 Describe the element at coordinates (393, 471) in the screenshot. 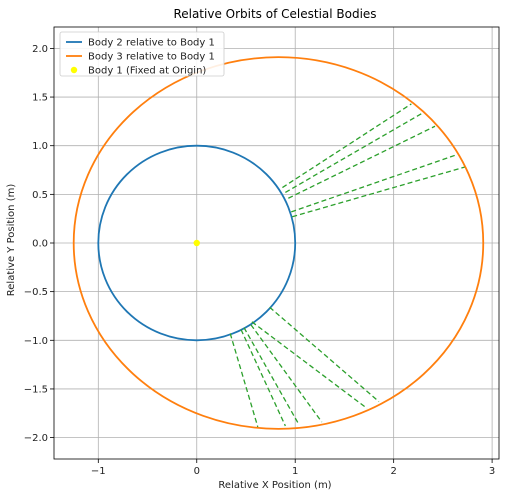

I see `x-tick-label: 2` at that location.